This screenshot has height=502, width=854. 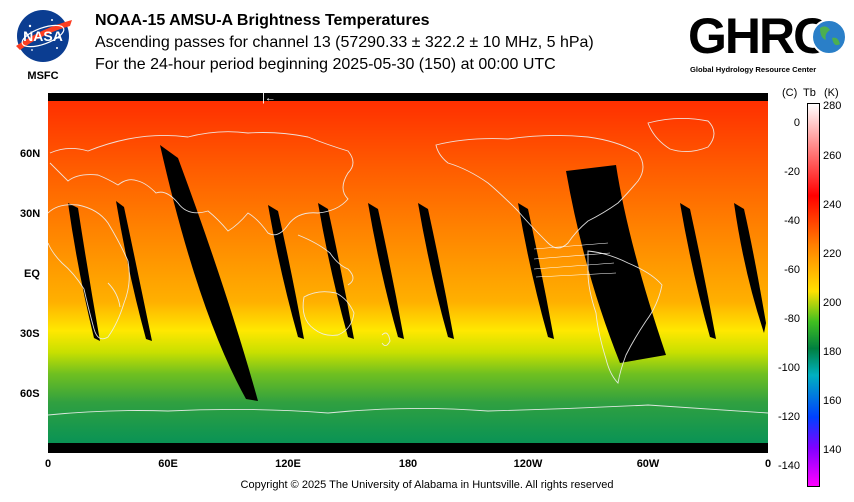 What do you see at coordinates (832, 352) in the screenshot?
I see `k-tick: 180` at bounding box center [832, 352].